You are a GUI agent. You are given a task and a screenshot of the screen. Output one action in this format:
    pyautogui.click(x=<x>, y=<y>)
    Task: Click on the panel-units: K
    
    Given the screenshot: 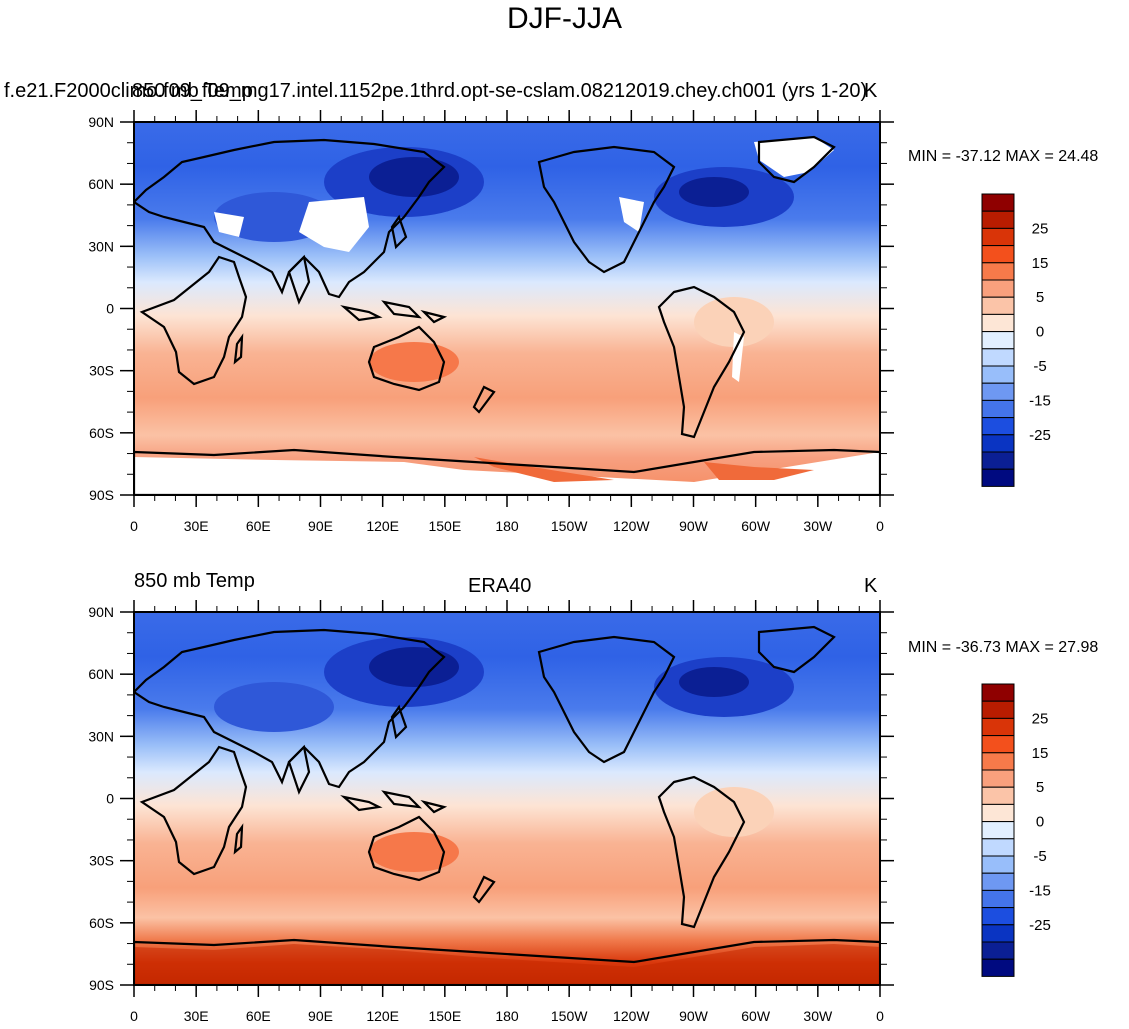 What is the action you would take?
    pyautogui.click(x=871, y=91)
    